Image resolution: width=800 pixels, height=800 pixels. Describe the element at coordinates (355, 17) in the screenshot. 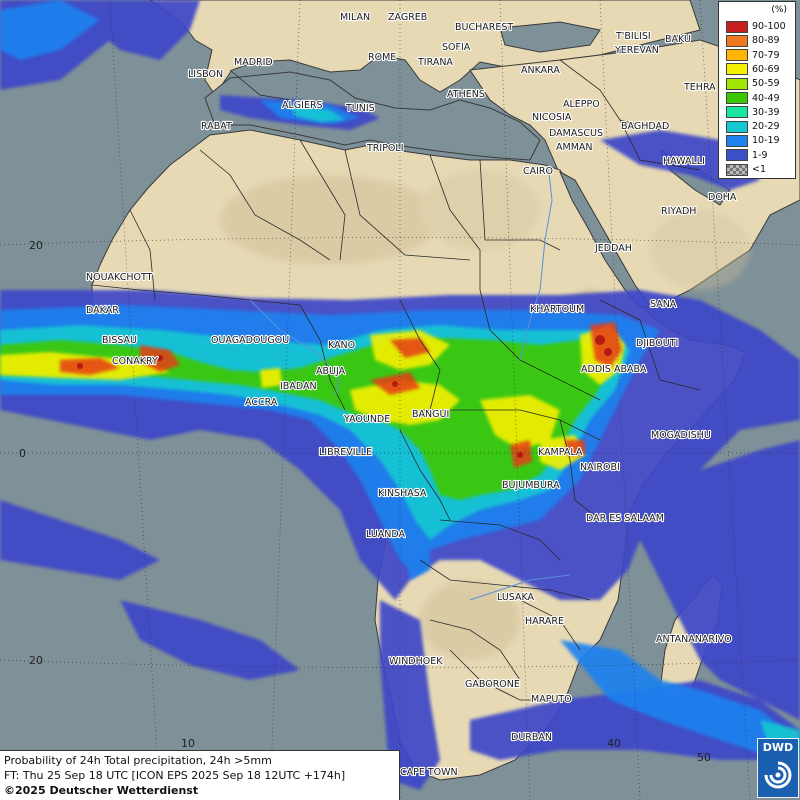

I see `city-label: MILAN` at that location.